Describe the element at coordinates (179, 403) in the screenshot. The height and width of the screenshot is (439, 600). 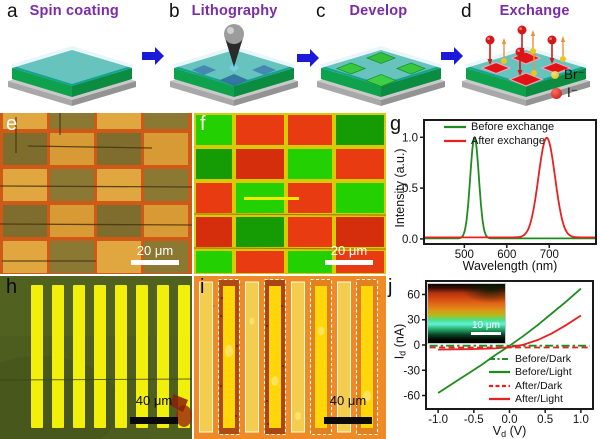
I see `red-defect-mark` at that location.